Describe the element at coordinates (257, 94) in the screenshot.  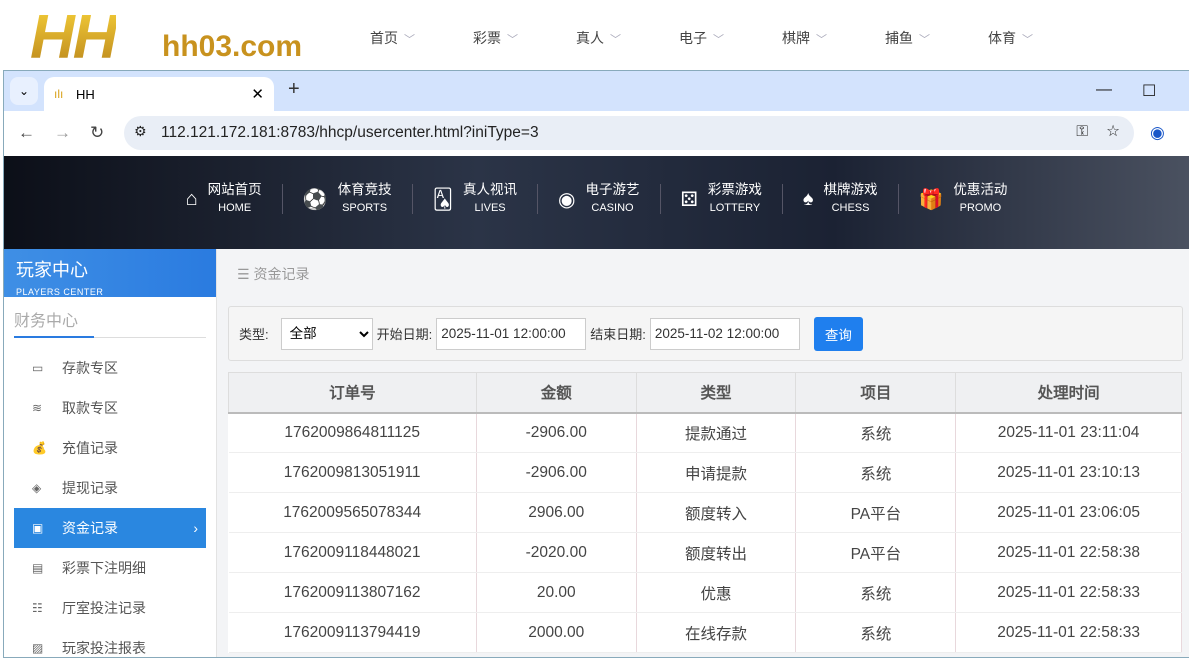
I see `close-tab-icon: ✕` at that location.